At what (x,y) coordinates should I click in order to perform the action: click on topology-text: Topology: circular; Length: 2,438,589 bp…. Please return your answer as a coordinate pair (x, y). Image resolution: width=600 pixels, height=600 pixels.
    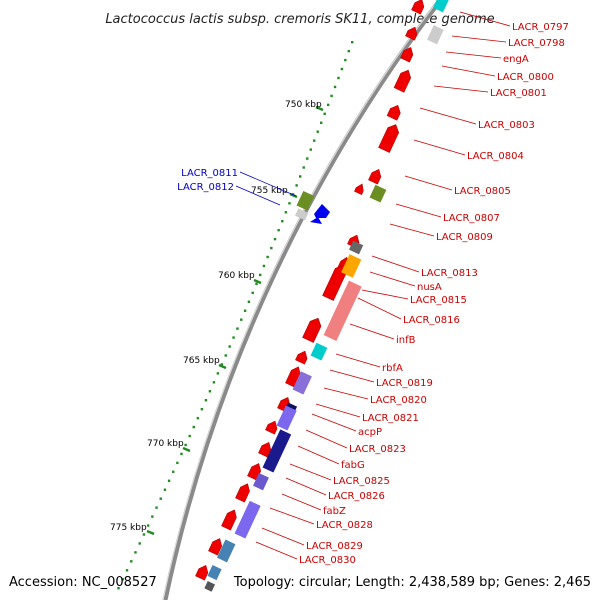
    Looking at the image, I should click on (412, 582).